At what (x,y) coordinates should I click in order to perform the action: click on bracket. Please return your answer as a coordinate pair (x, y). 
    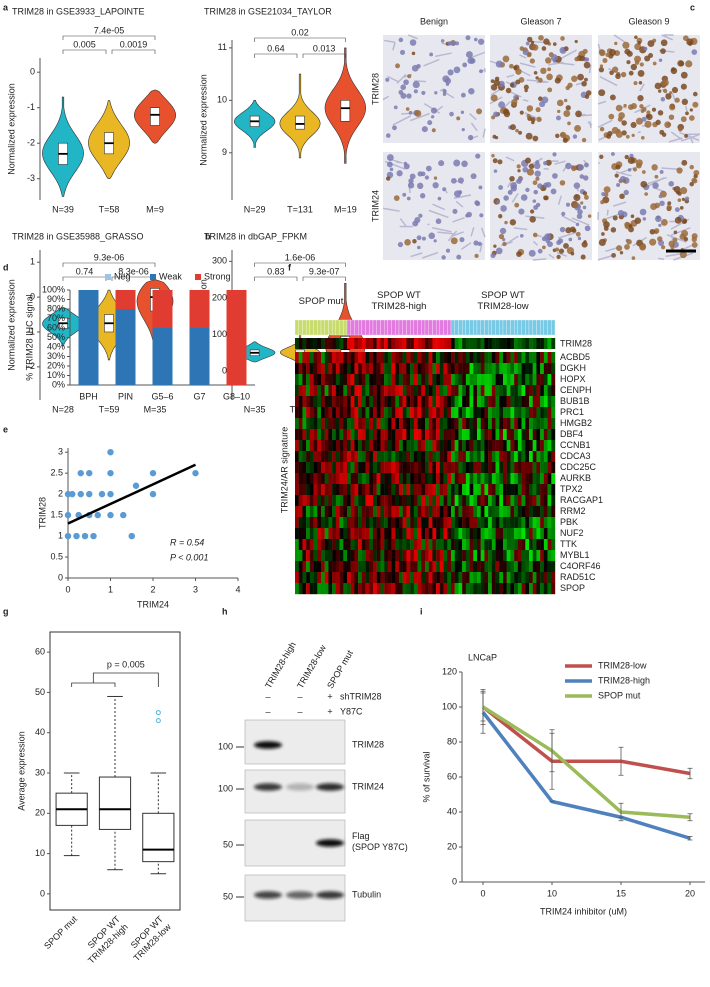
    Looking at the image, I should click on (324, 55).